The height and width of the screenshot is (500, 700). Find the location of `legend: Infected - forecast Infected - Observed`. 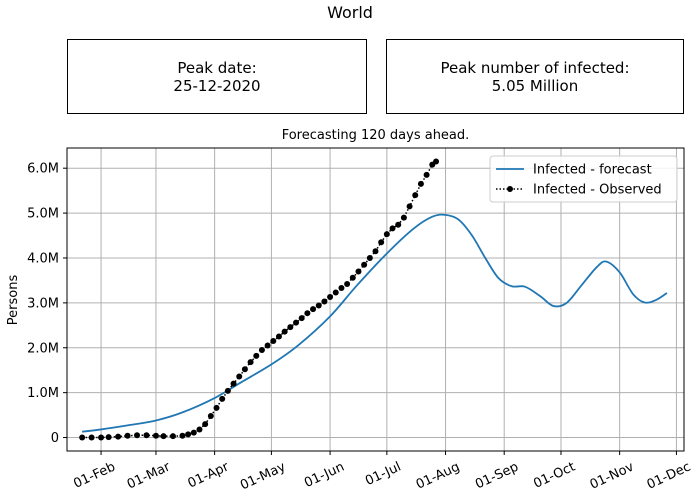

legend: Infected - forecast Infected - Observed is located at coordinates (583, 179).